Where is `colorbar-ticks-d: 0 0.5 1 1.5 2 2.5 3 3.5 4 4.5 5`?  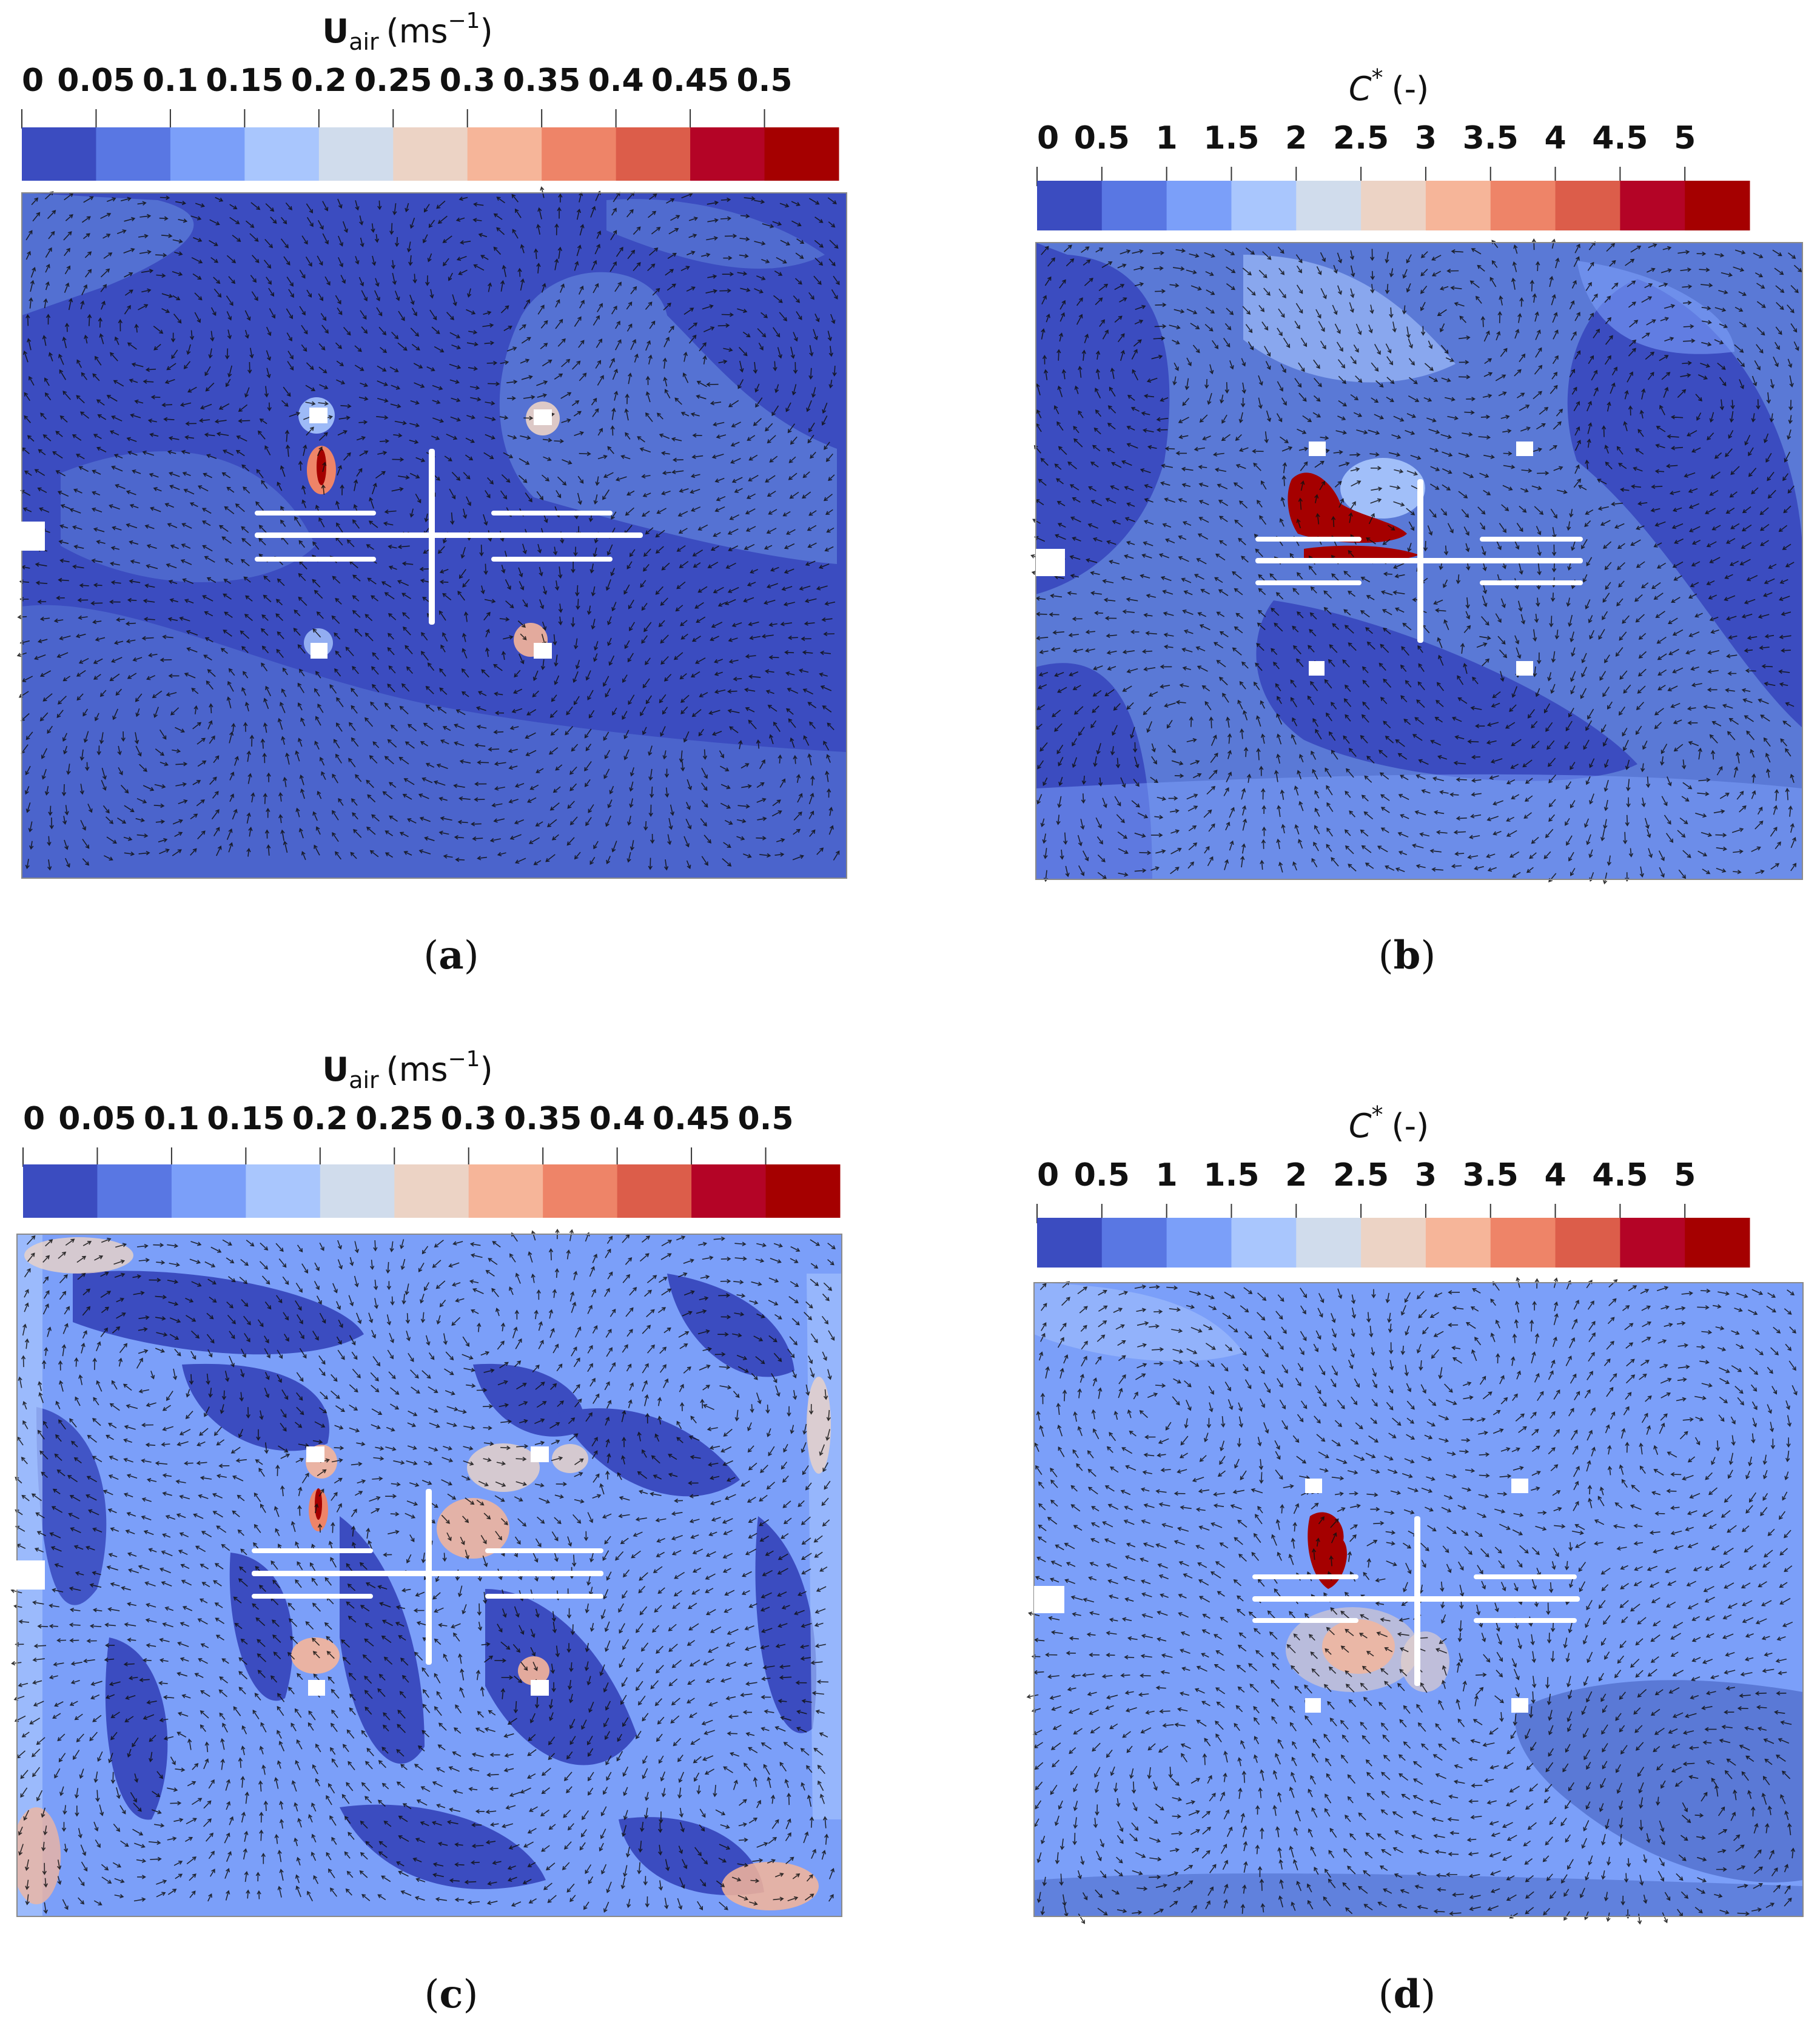 colorbar-ticks-d: 0 0.5 1 1.5 2 2.5 3 3.5 4 4.5 5 is located at coordinates (1366, 1190).